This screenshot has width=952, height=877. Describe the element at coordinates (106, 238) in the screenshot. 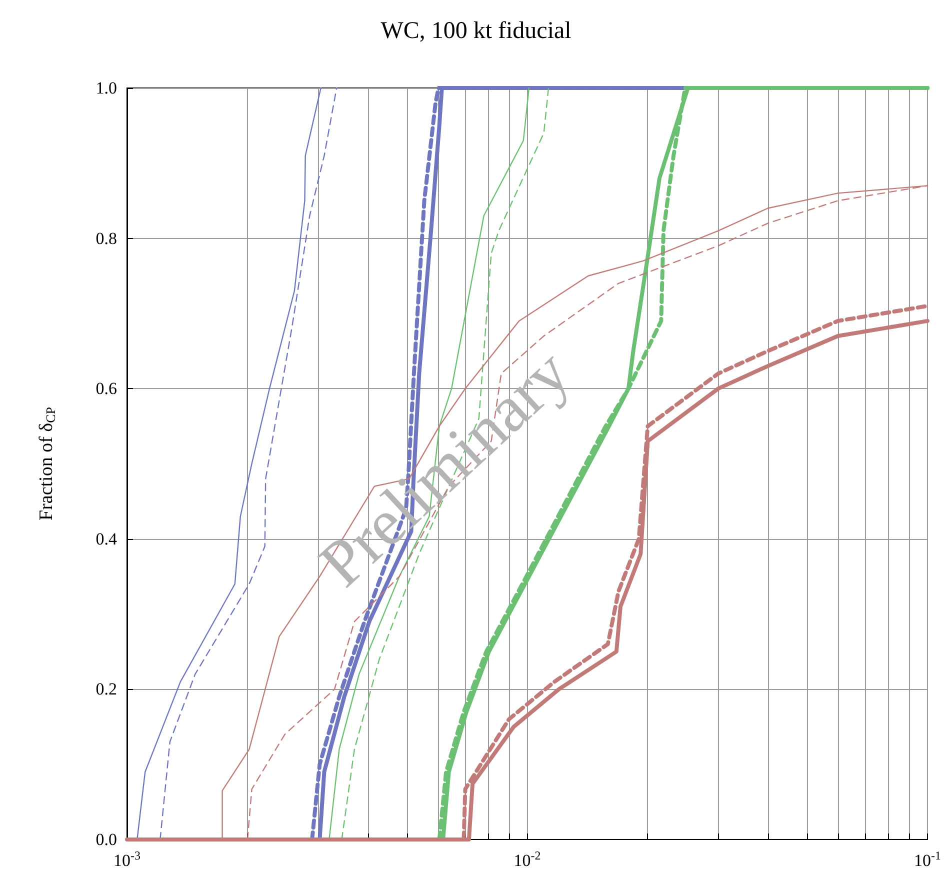

I see `y-tick-label: 0.8` at that location.